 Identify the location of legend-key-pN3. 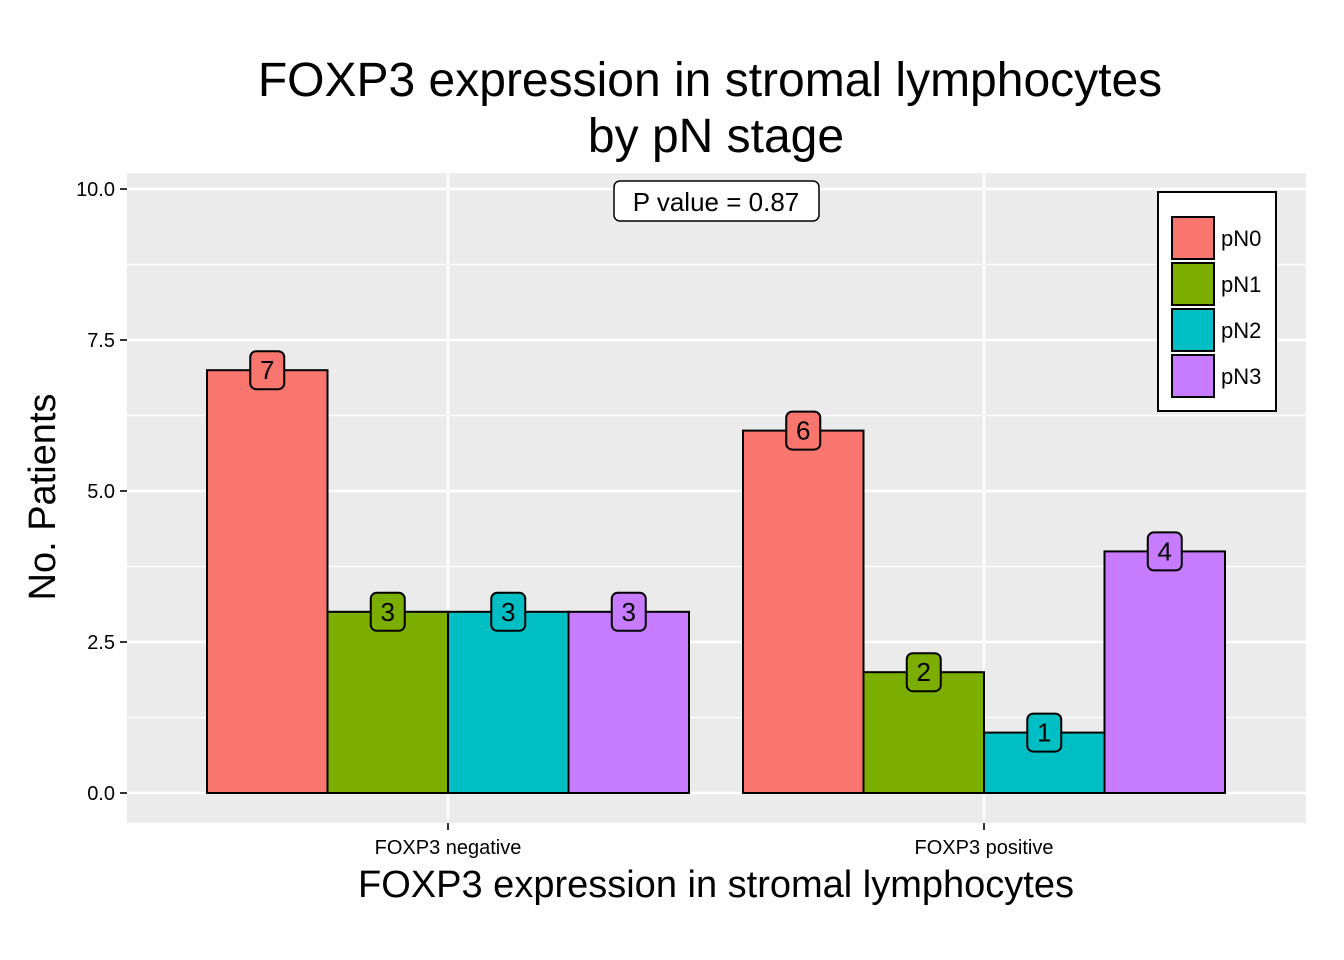
(1193, 376).